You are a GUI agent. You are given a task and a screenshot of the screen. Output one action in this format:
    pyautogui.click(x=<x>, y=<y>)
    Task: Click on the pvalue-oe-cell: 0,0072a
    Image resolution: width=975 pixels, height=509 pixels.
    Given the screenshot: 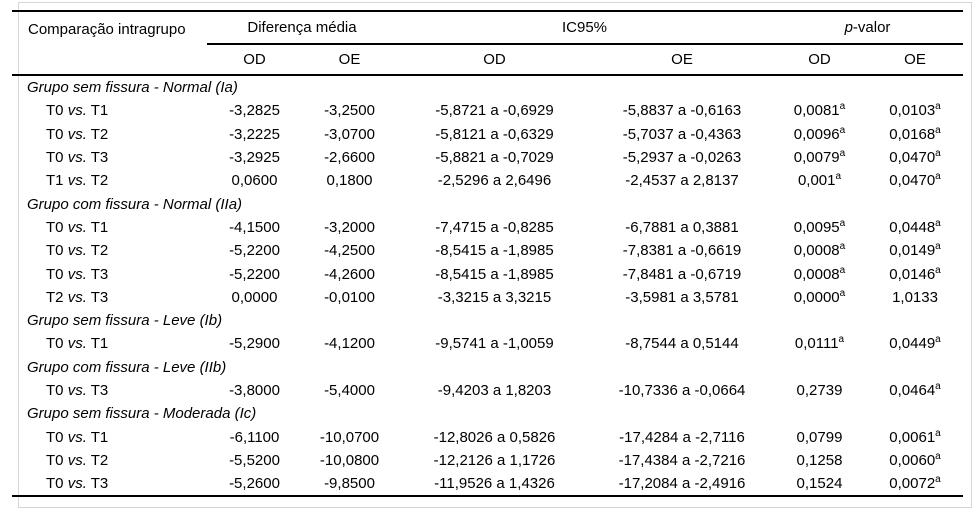 What is the action you would take?
    pyautogui.click(x=915, y=483)
    